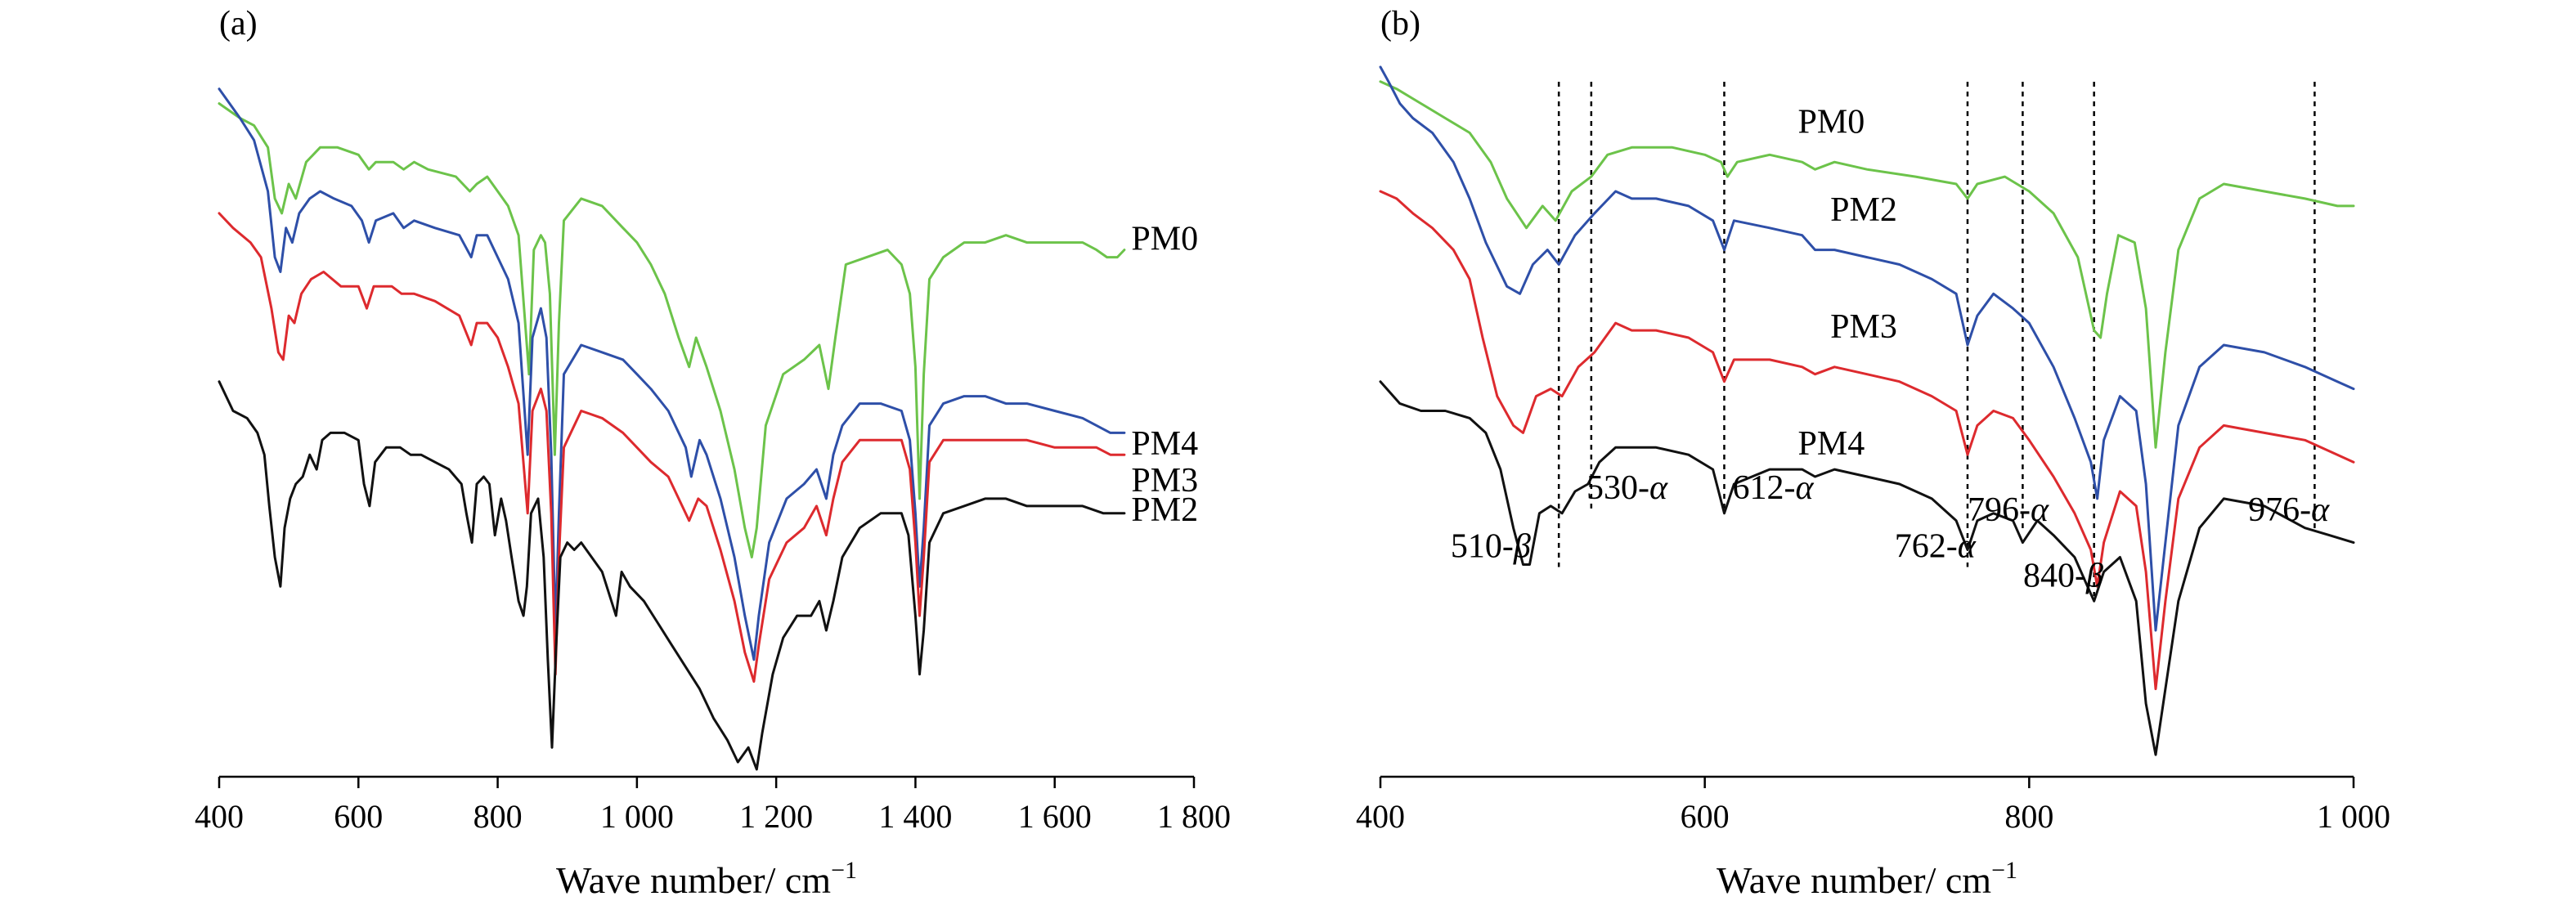 The image size is (2576, 910). Describe the element at coordinates (1491, 547) in the screenshot. I see `marker-label-510: 510-β` at that location.